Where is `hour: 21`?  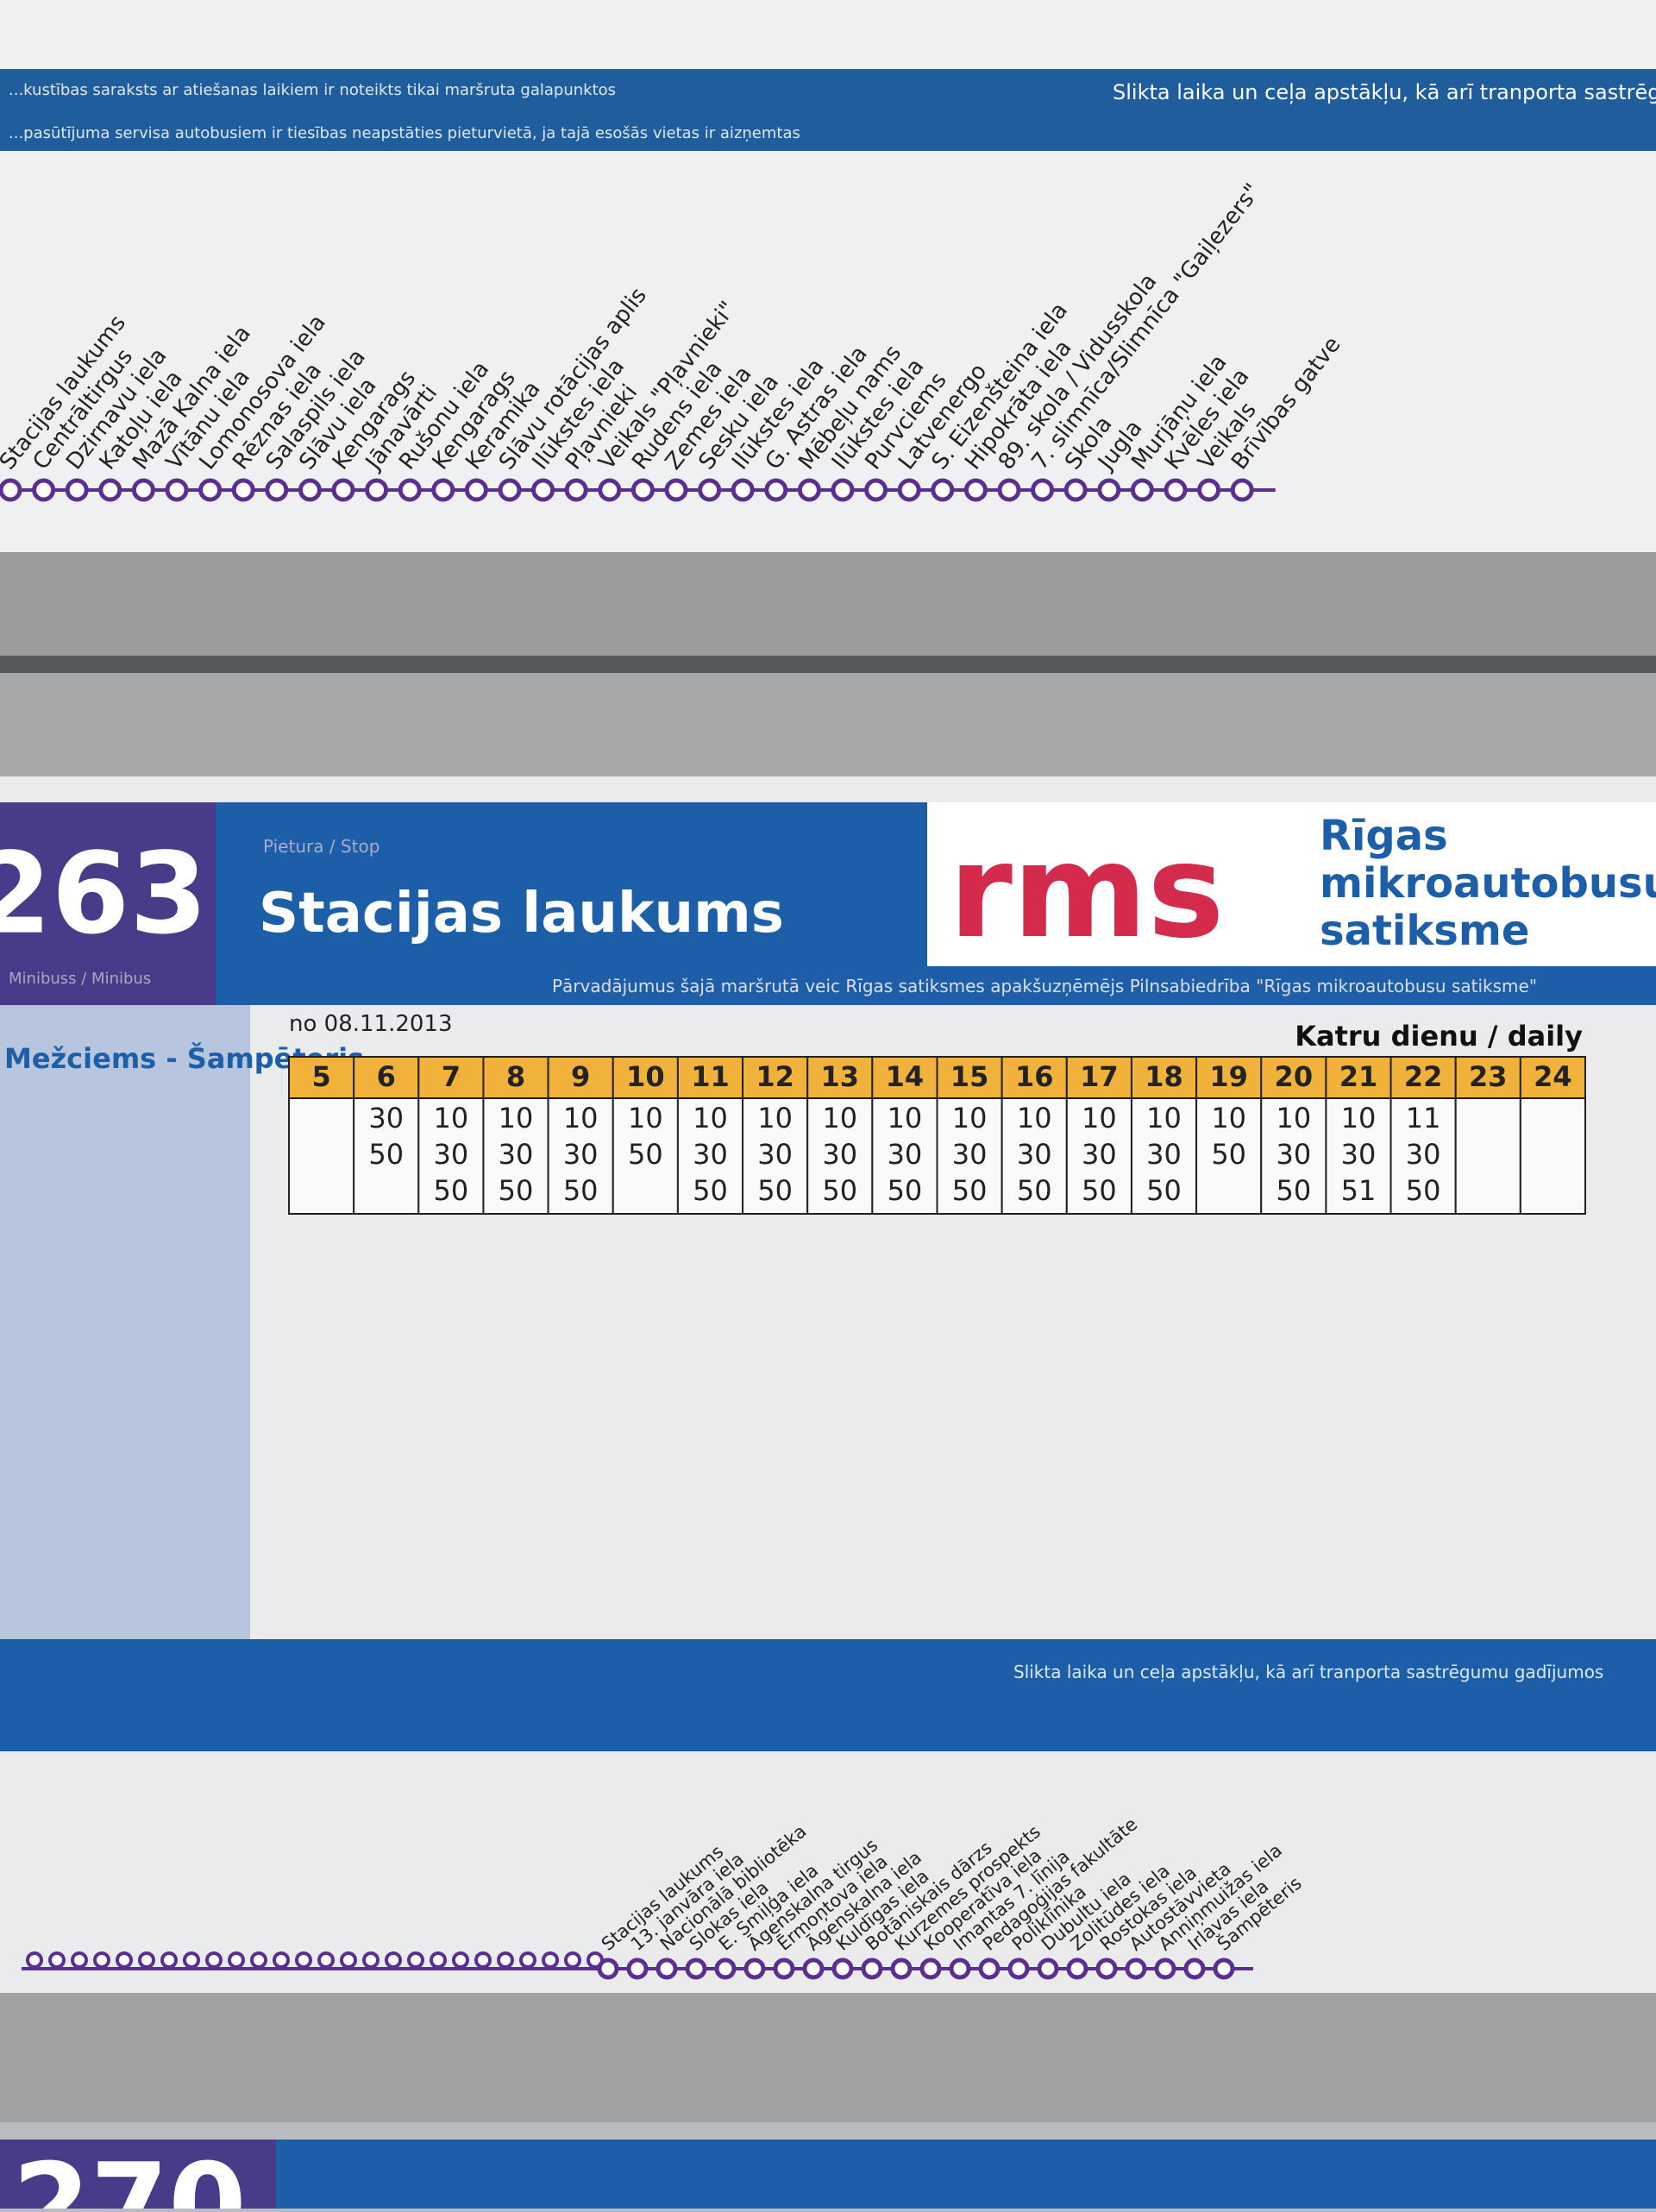
hour: 21 is located at coordinates (1359, 1077).